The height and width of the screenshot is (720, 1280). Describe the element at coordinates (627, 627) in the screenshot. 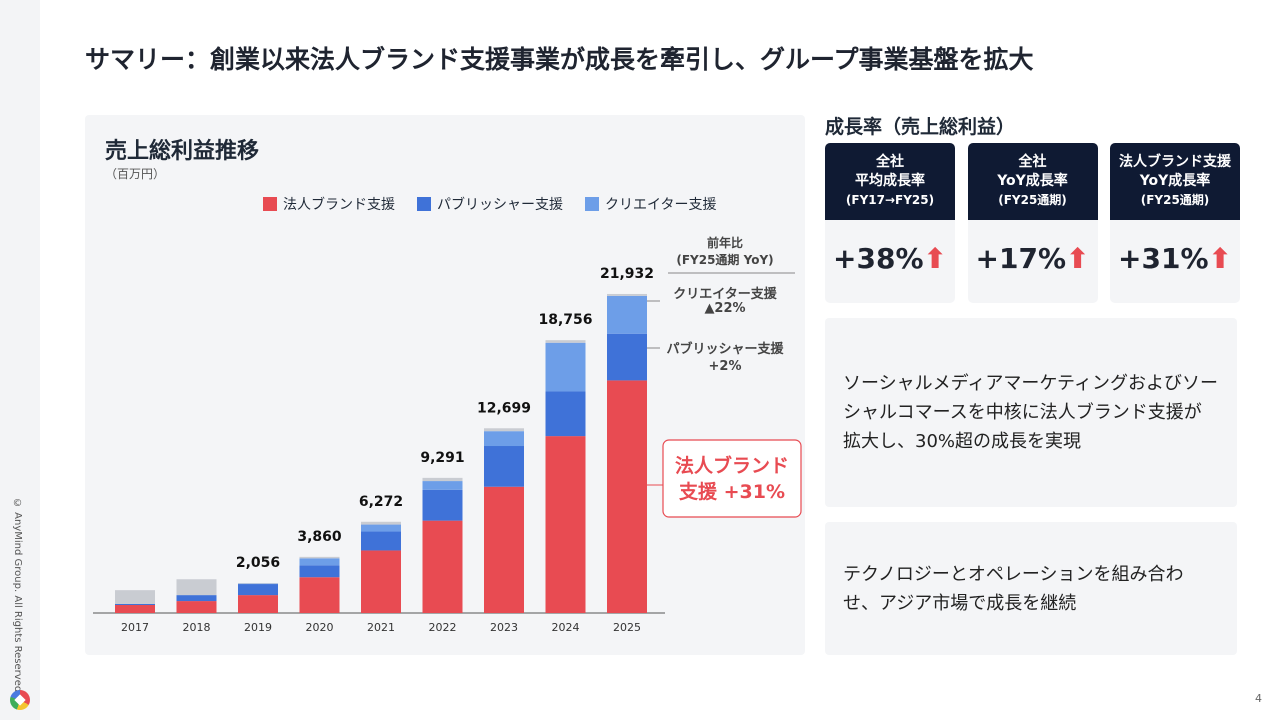

I see `x-tick-label: 2025` at that location.